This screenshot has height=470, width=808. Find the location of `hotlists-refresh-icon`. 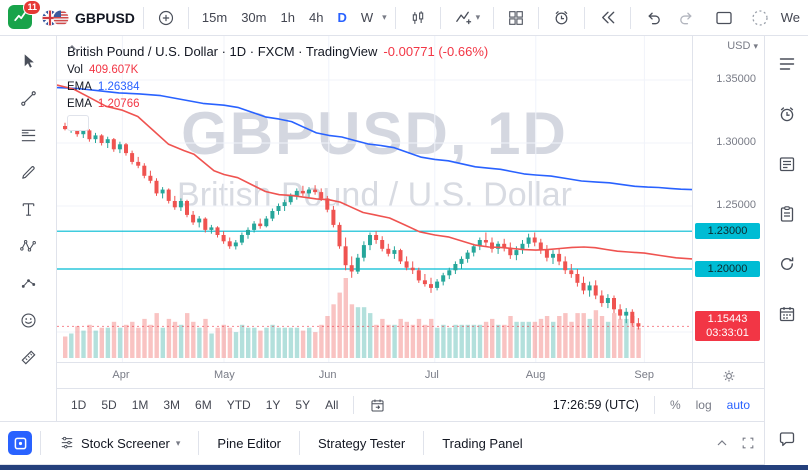

hotlists-refresh-icon is located at coordinates (786, 263).